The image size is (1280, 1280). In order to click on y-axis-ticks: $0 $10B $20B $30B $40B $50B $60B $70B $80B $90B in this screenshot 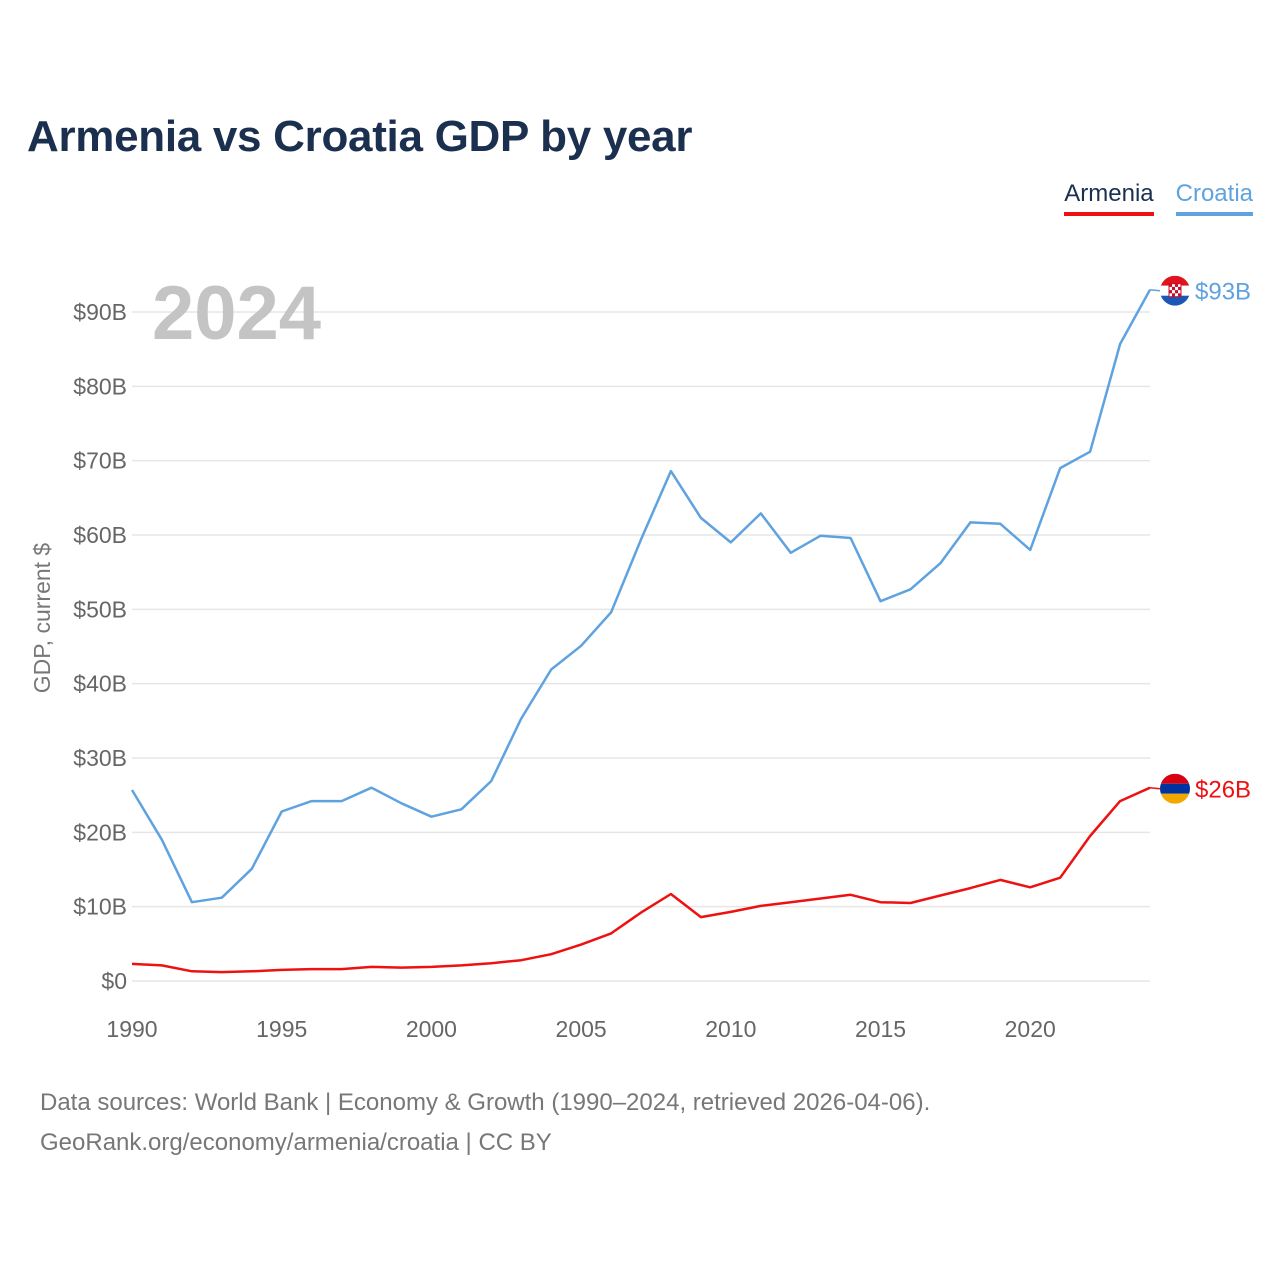, I will do `click(100, 646)`.